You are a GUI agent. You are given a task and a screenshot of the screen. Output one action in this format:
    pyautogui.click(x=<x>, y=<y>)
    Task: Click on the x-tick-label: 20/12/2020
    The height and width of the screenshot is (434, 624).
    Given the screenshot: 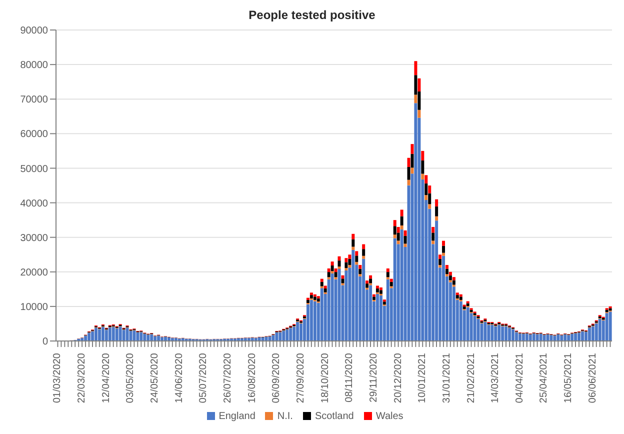 What is the action you would take?
    pyautogui.click(x=398, y=378)
    